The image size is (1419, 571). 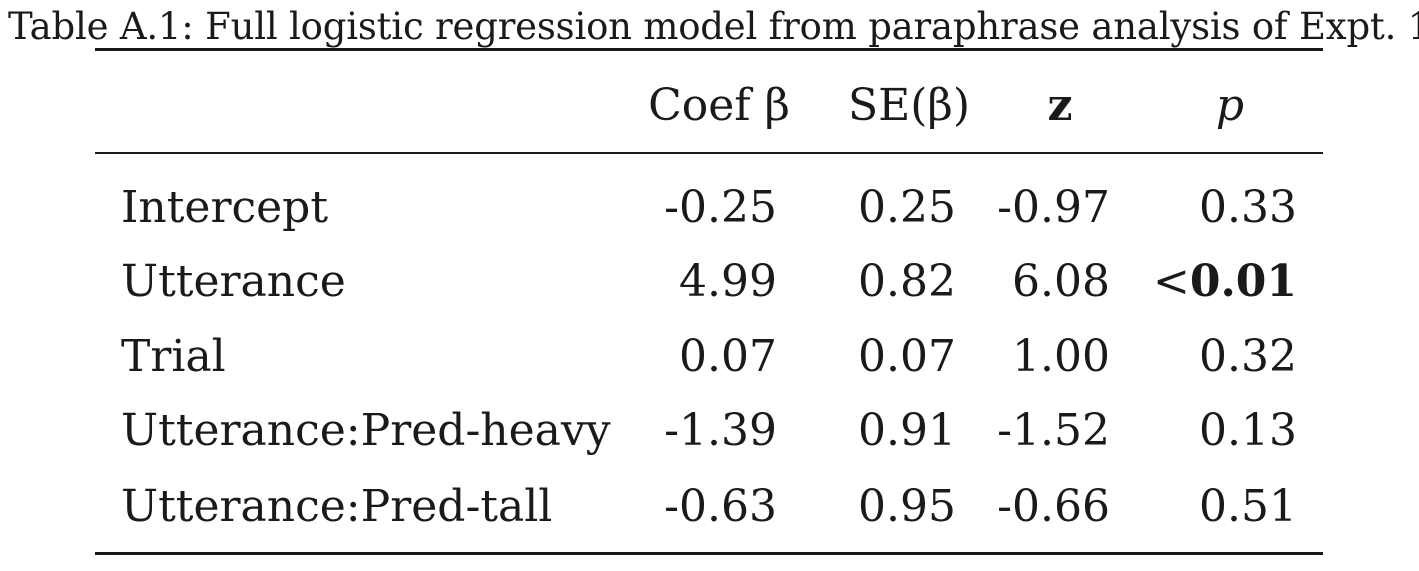 What do you see at coordinates (719, 105) in the screenshot?
I see `header-coef: Coef β` at bounding box center [719, 105].